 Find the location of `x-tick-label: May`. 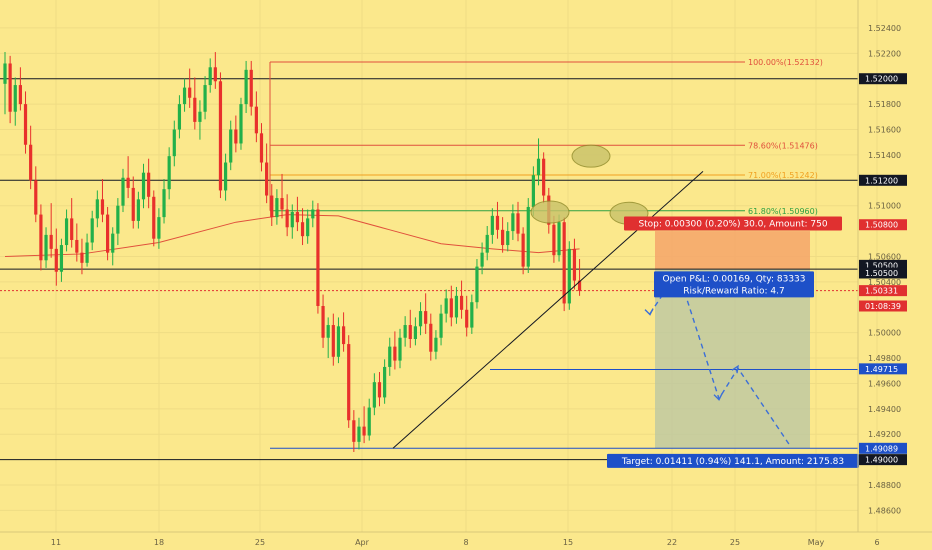

x-tick-label: May is located at coordinates (816, 542).